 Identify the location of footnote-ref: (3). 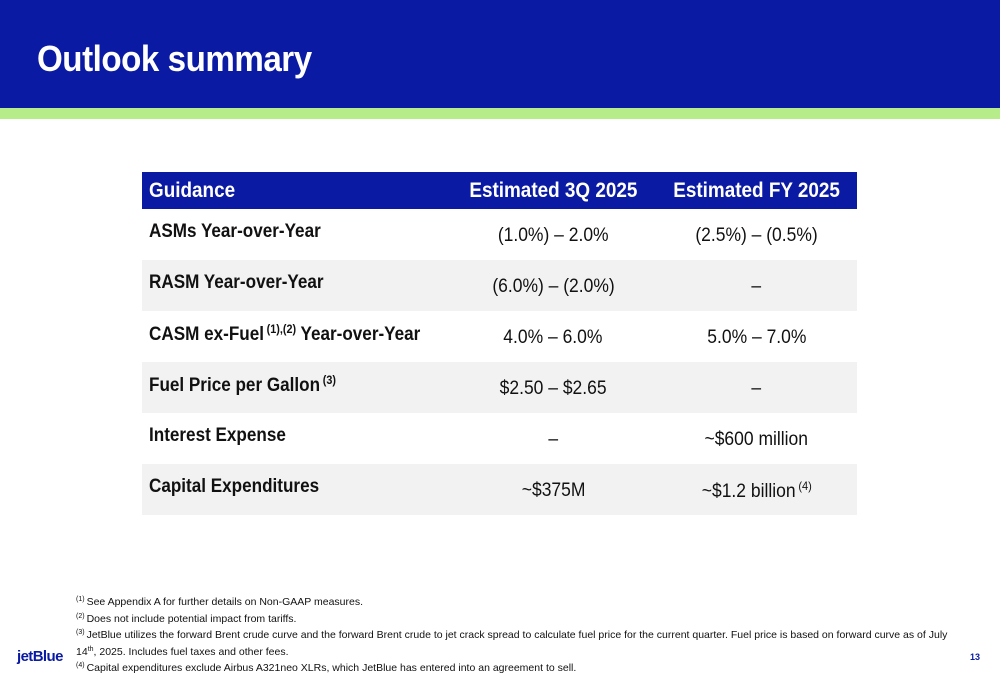
(329, 380).